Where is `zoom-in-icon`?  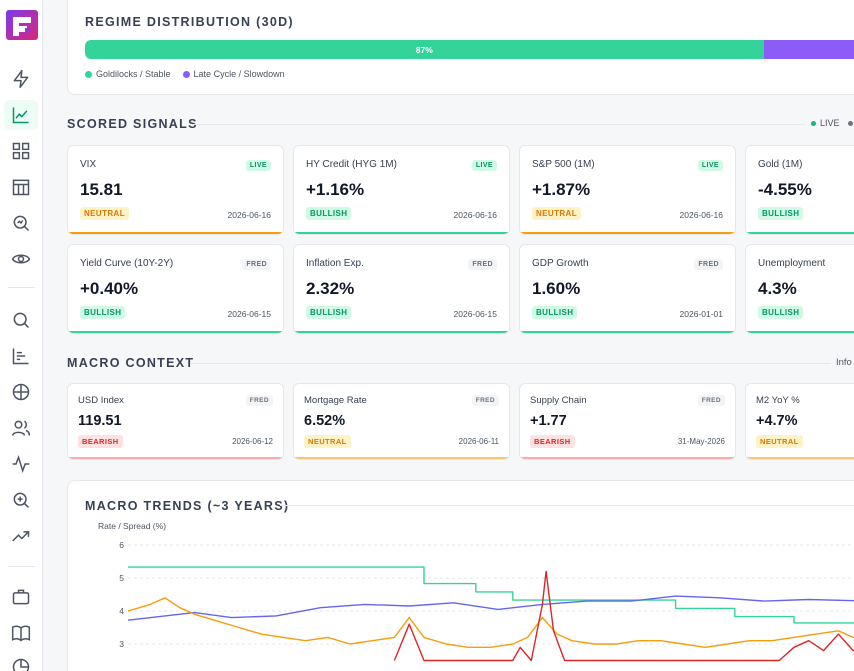
zoom-in-icon is located at coordinates (21, 500).